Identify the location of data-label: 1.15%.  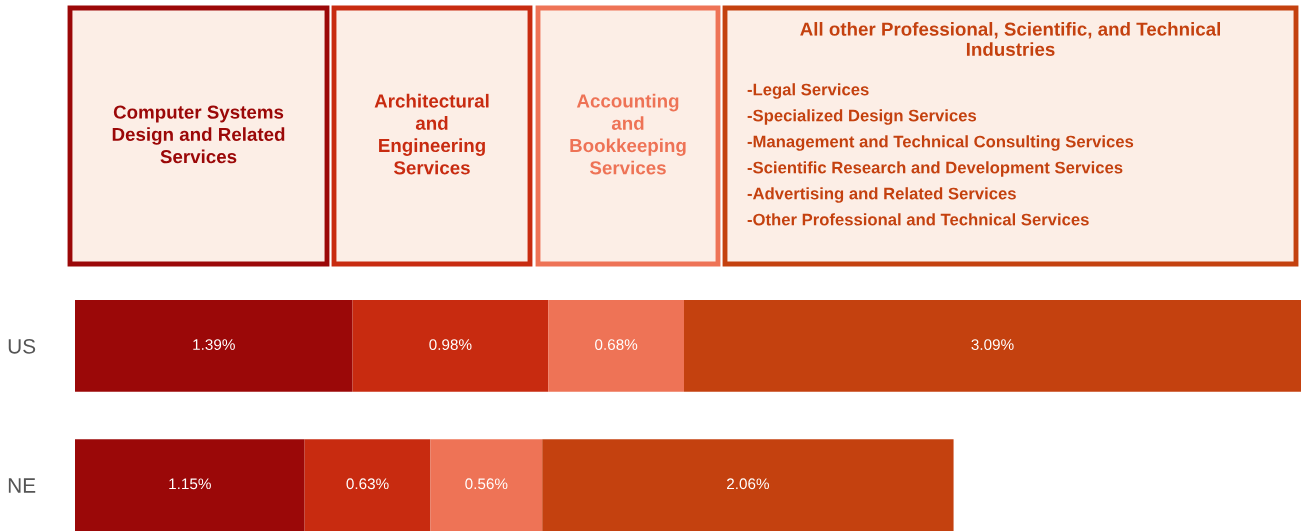
(190, 484).